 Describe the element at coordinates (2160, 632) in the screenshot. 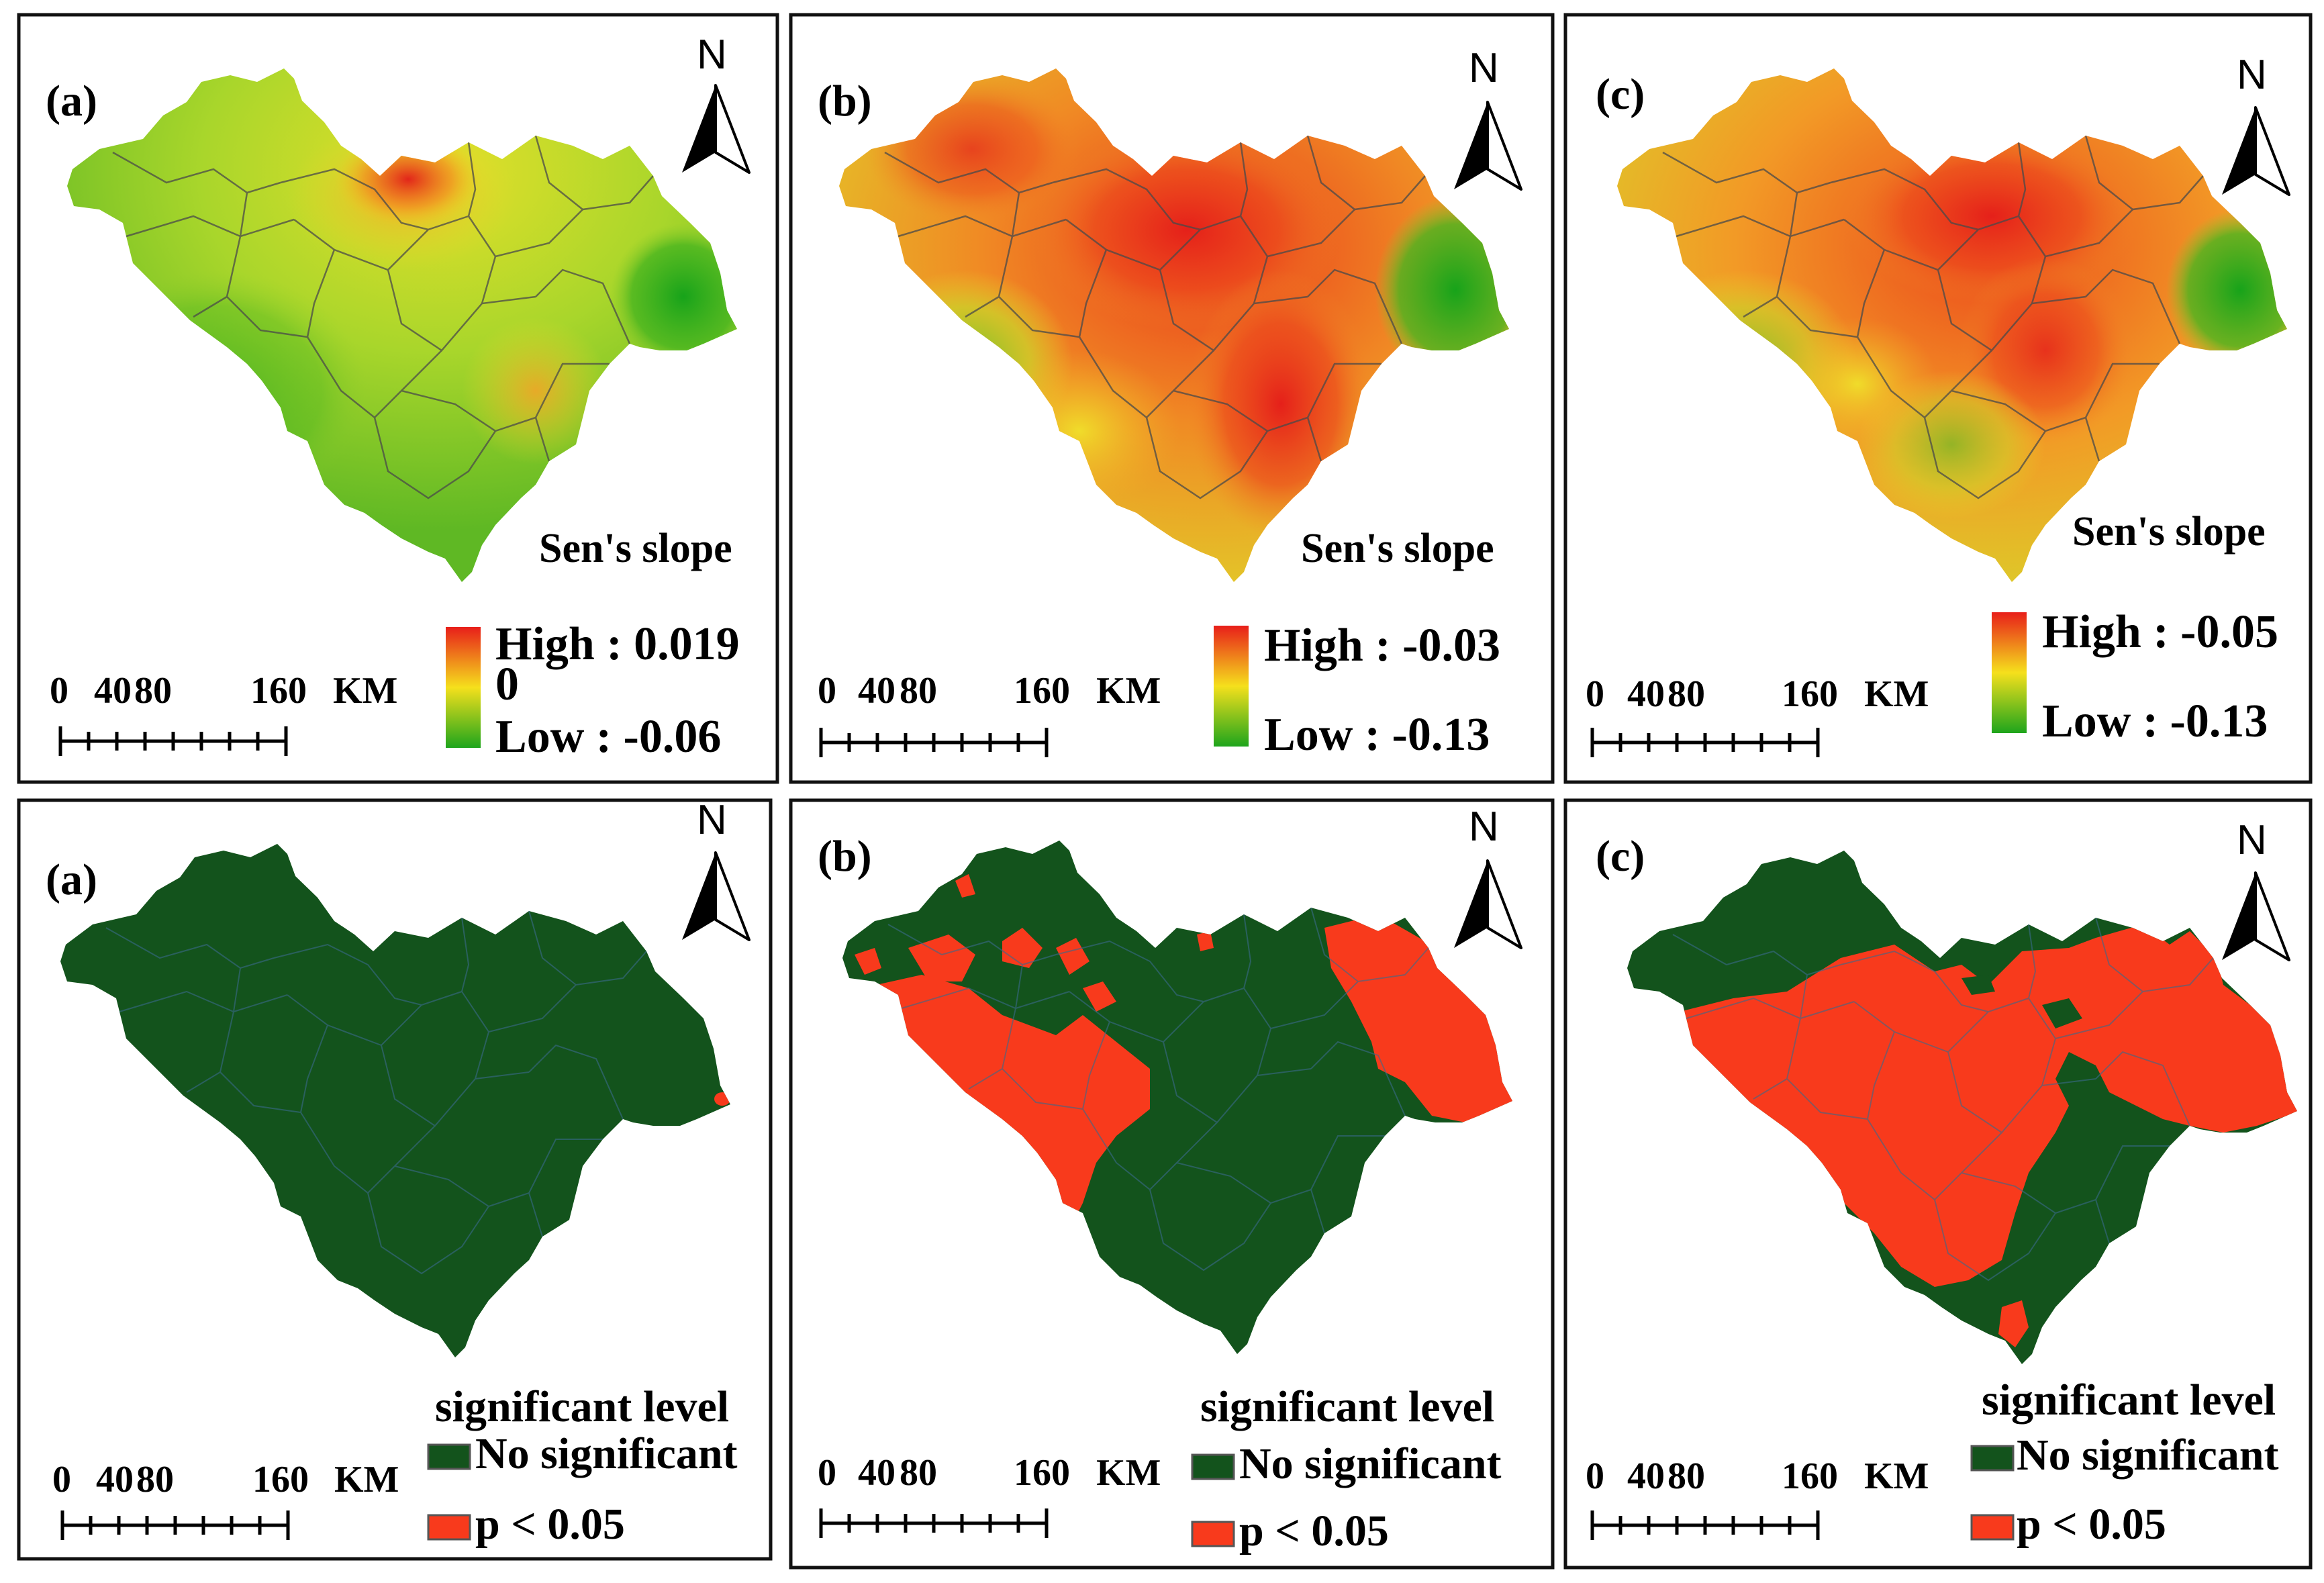

I see `legend-high: High : -0.05` at that location.